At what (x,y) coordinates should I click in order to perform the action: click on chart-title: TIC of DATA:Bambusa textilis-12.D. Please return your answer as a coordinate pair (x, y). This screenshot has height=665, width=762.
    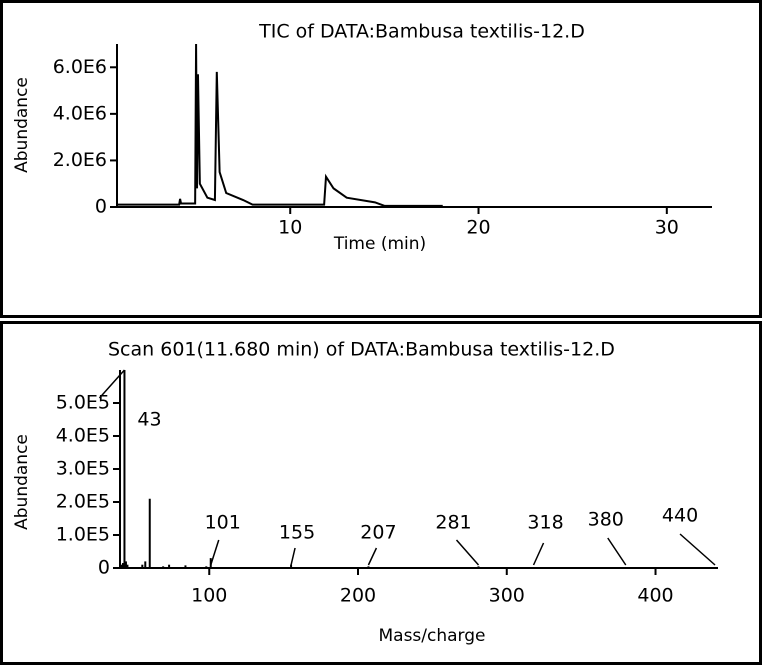
    Looking at the image, I should click on (421, 32).